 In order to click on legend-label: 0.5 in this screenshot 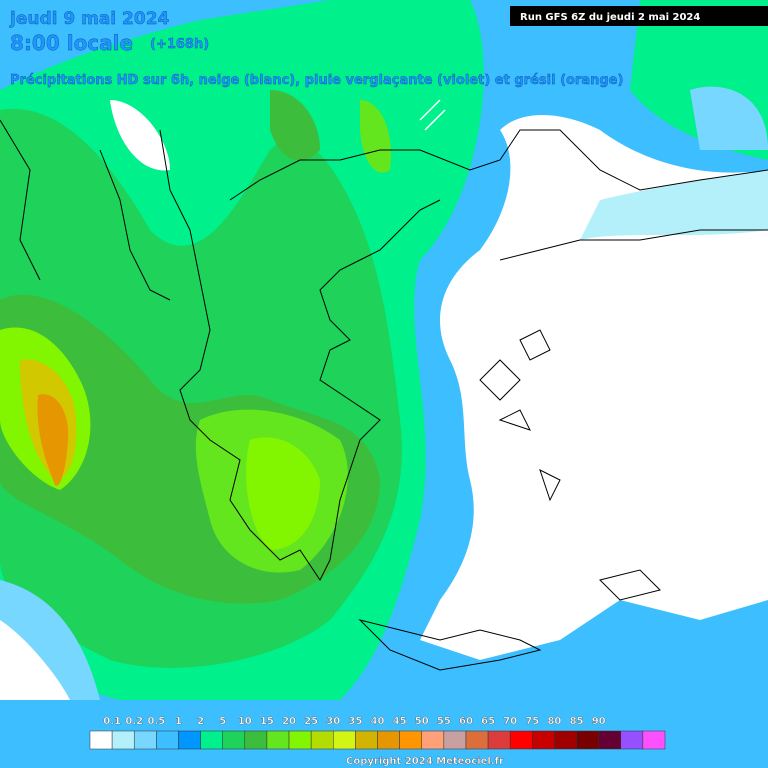, I will do `click(156, 721)`.